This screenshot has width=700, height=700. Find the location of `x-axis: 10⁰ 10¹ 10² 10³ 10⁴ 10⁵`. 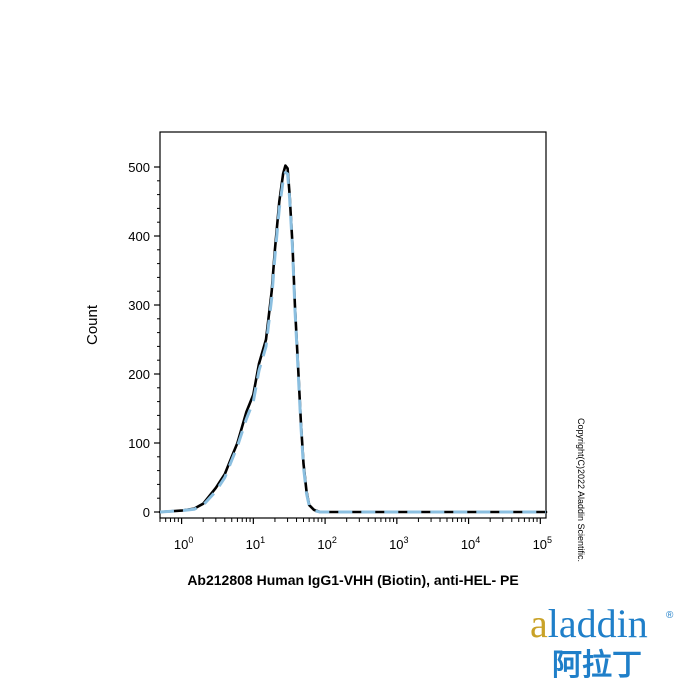

x-axis: 10⁰ 10¹ 10² 10³ 10⁴ 10⁵ is located at coordinates (355, 535).